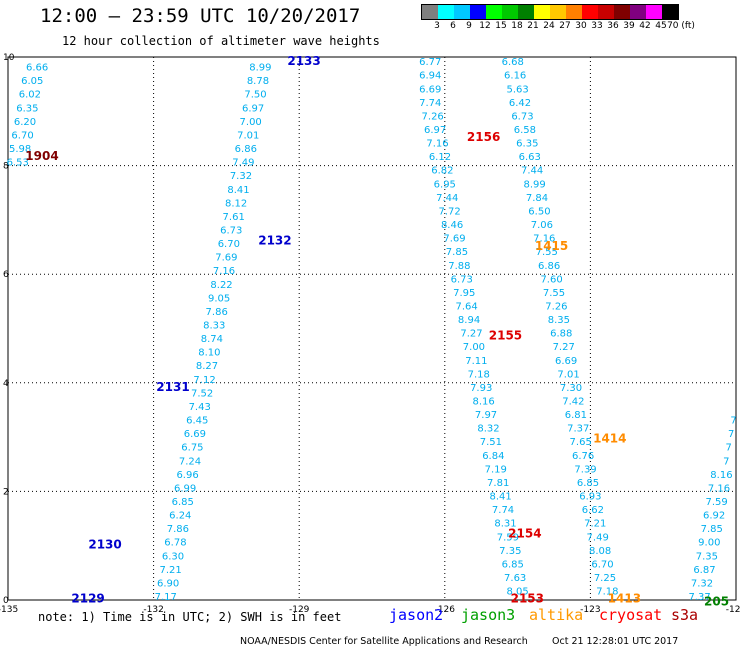 The image size is (740, 650). I want to click on wave-height-value: 7.64, so click(467, 306).